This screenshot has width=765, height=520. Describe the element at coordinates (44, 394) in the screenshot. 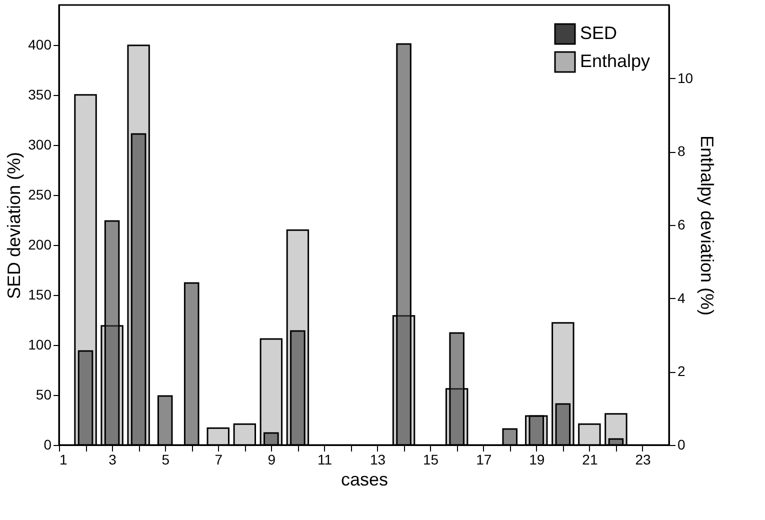

I see `y-tick-label: 50` at that location.